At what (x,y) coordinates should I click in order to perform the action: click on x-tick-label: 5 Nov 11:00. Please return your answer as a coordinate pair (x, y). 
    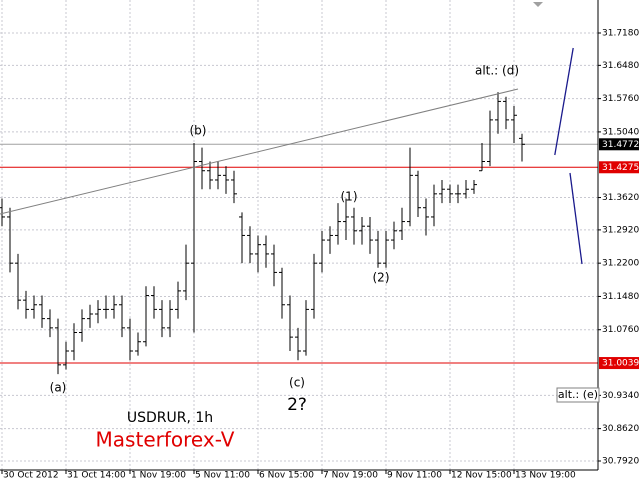
    Looking at the image, I should click on (222, 475).